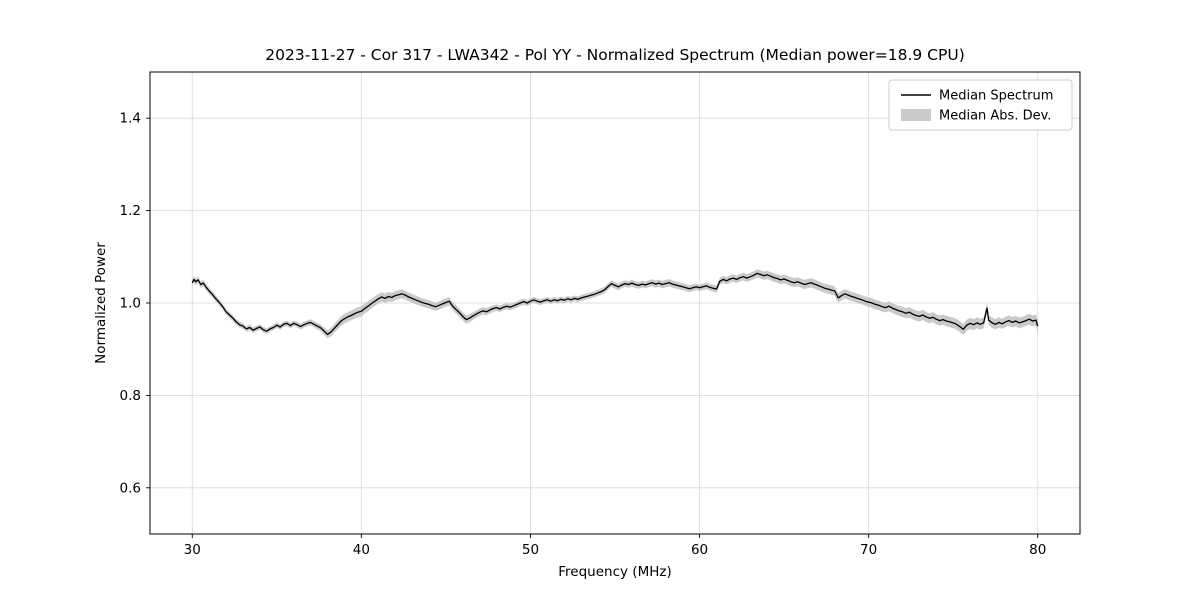  What do you see at coordinates (130, 396) in the screenshot?
I see `y-tick-label: 0.8` at bounding box center [130, 396].